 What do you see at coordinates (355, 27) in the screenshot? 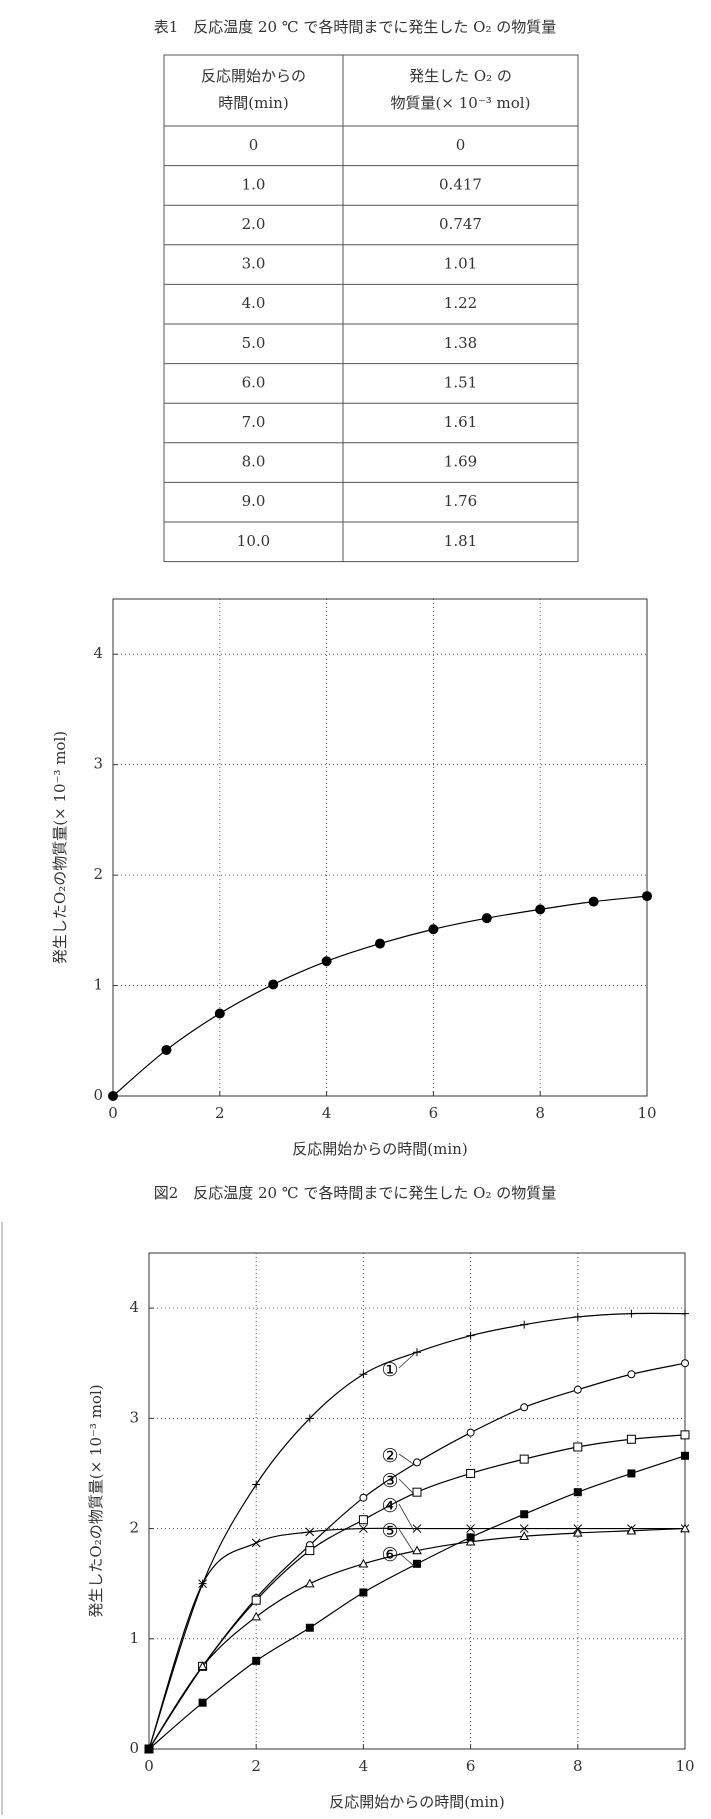
I see `table-title: 表1 反応温度 20 ℃ で各時間までに発生した O₂ の物質量` at bounding box center [355, 27].